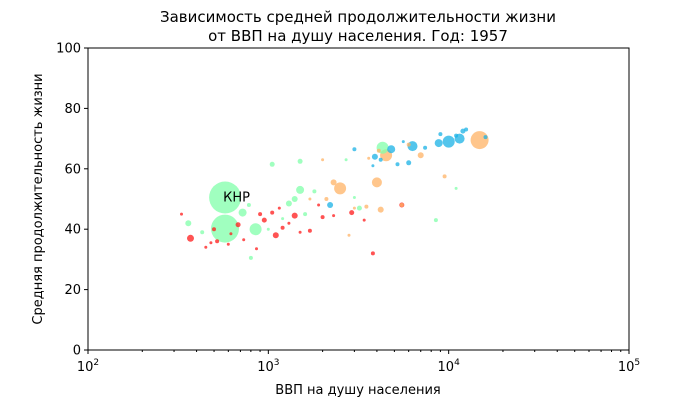  I want to click on x-tick-label: 10⁵, so click(629, 366).